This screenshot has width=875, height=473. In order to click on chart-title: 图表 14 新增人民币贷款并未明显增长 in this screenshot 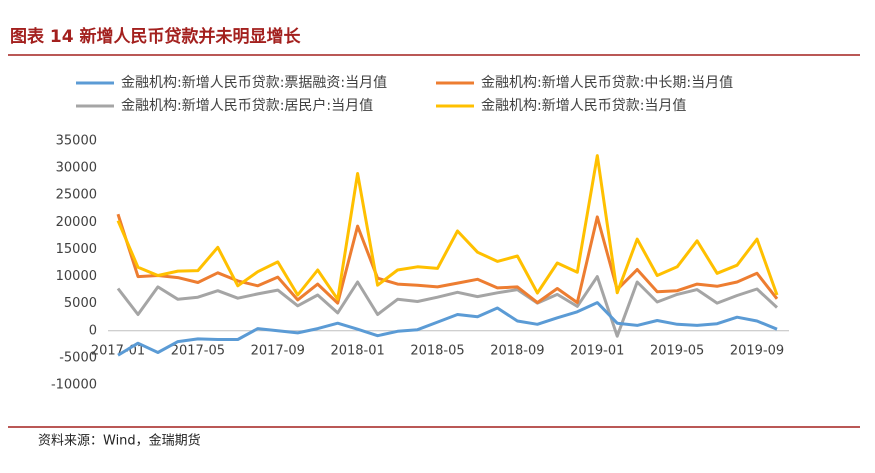, I will do `click(155, 36)`.